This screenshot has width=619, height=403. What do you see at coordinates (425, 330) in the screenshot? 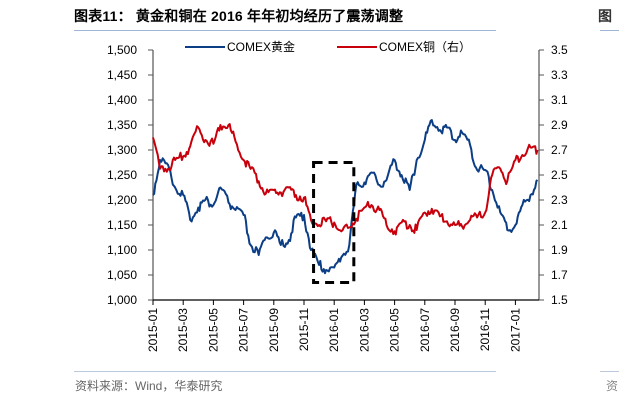
I see `x-tick-label: 2016-07` at bounding box center [425, 330].